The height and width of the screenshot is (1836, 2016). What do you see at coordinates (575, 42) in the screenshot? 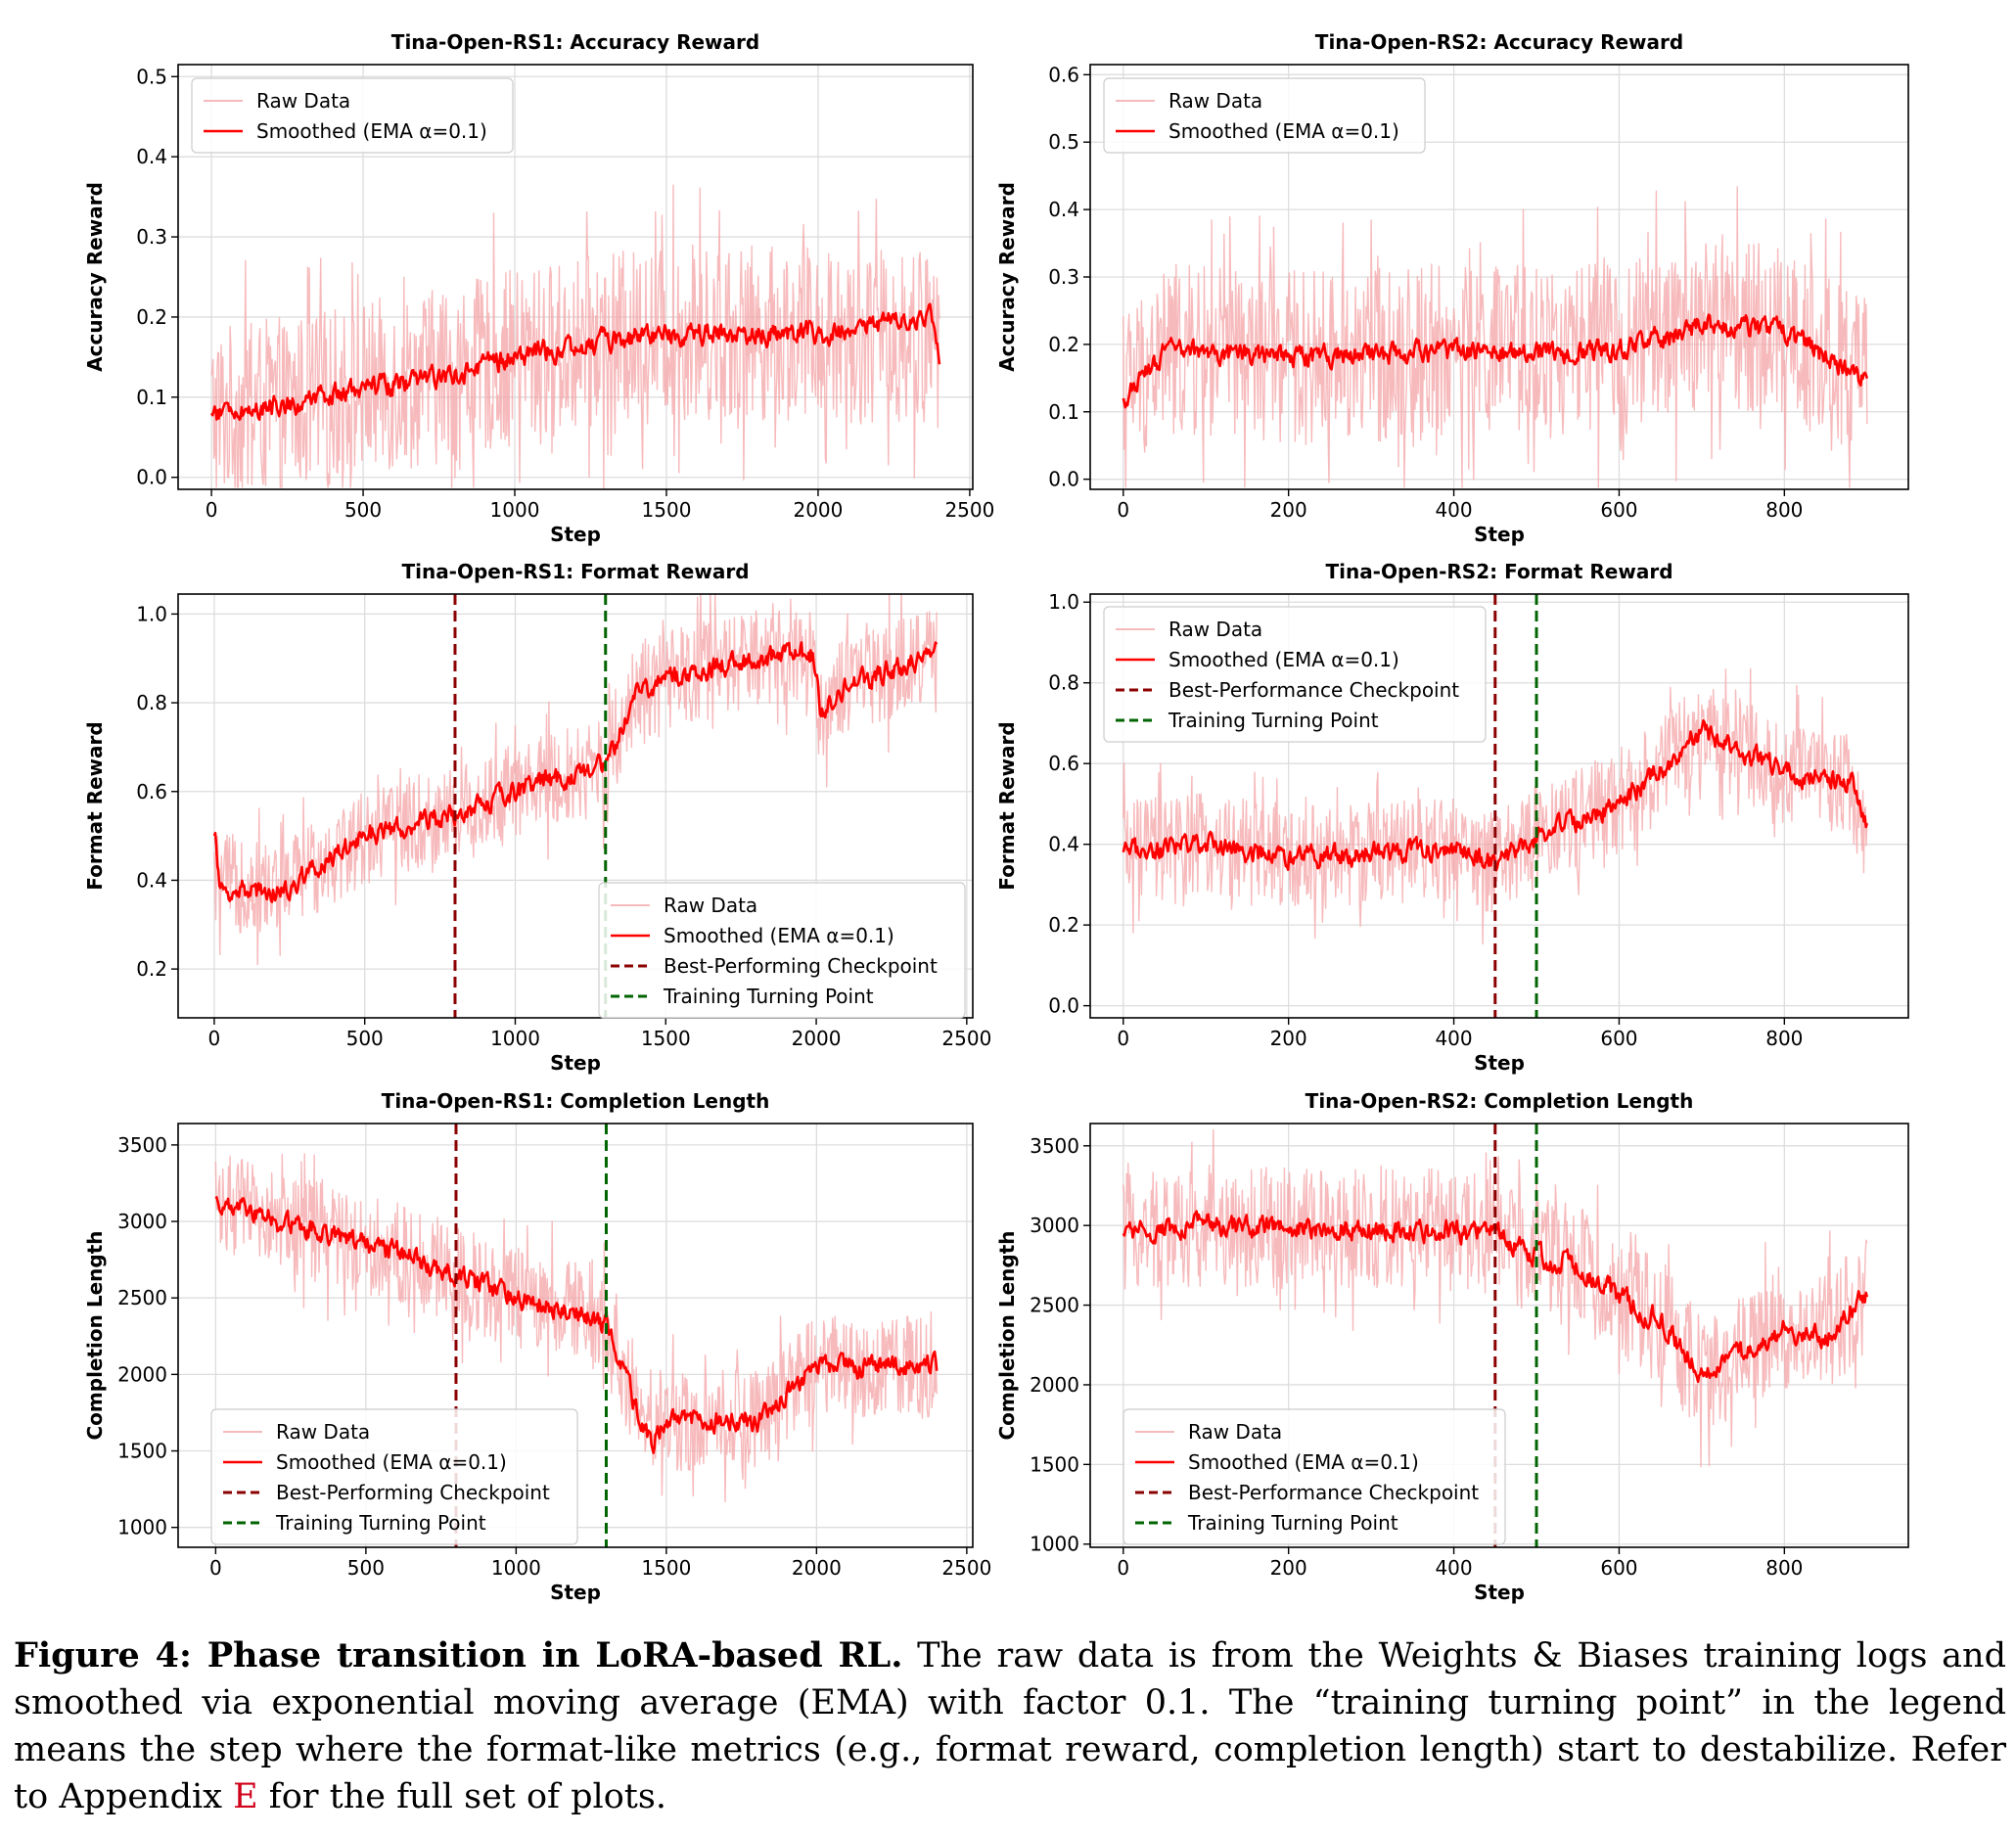
I see `chart-title: Tina-Open-RS1: Accuracy Reward` at bounding box center [575, 42].